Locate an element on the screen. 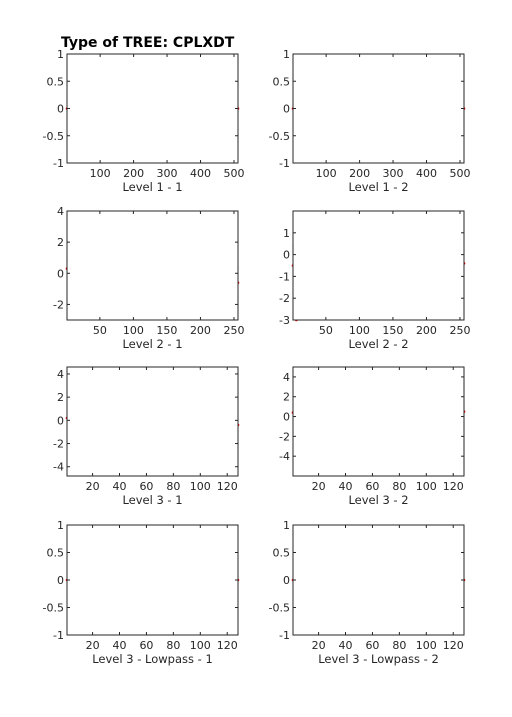 This screenshot has height=717, width=512. figure-title: Type of TREE: CPLXDT is located at coordinates (148, 43).